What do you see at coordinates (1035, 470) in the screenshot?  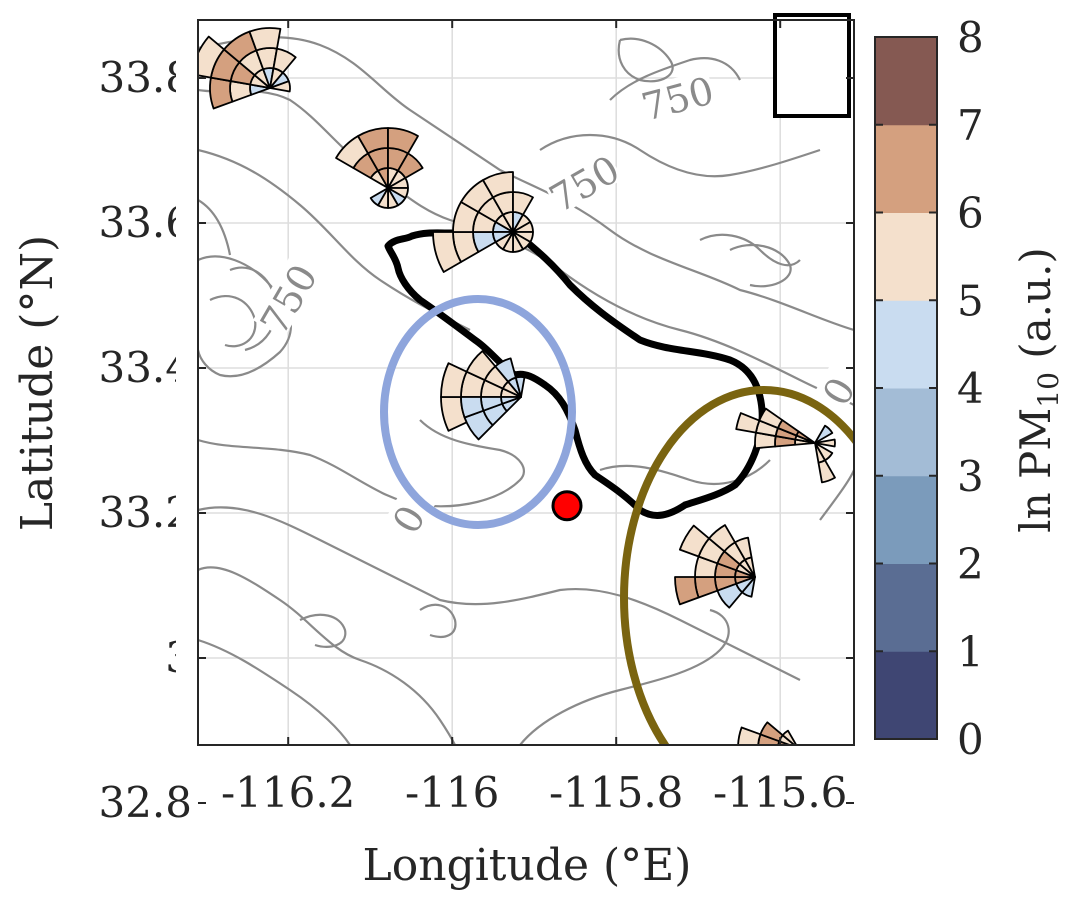 I see `colorbar-label-prefix: ln PM` at bounding box center [1035, 470].